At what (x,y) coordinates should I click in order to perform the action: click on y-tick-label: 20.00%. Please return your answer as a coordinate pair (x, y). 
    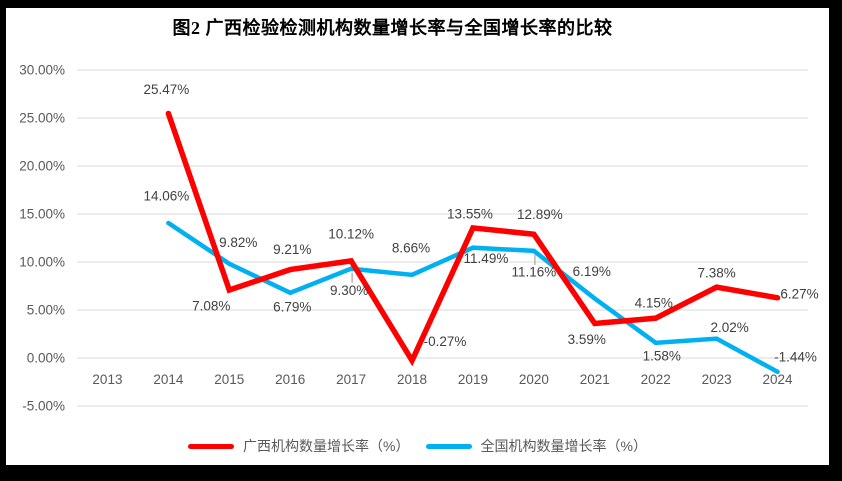
    Looking at the image, I should click on (42, 166).